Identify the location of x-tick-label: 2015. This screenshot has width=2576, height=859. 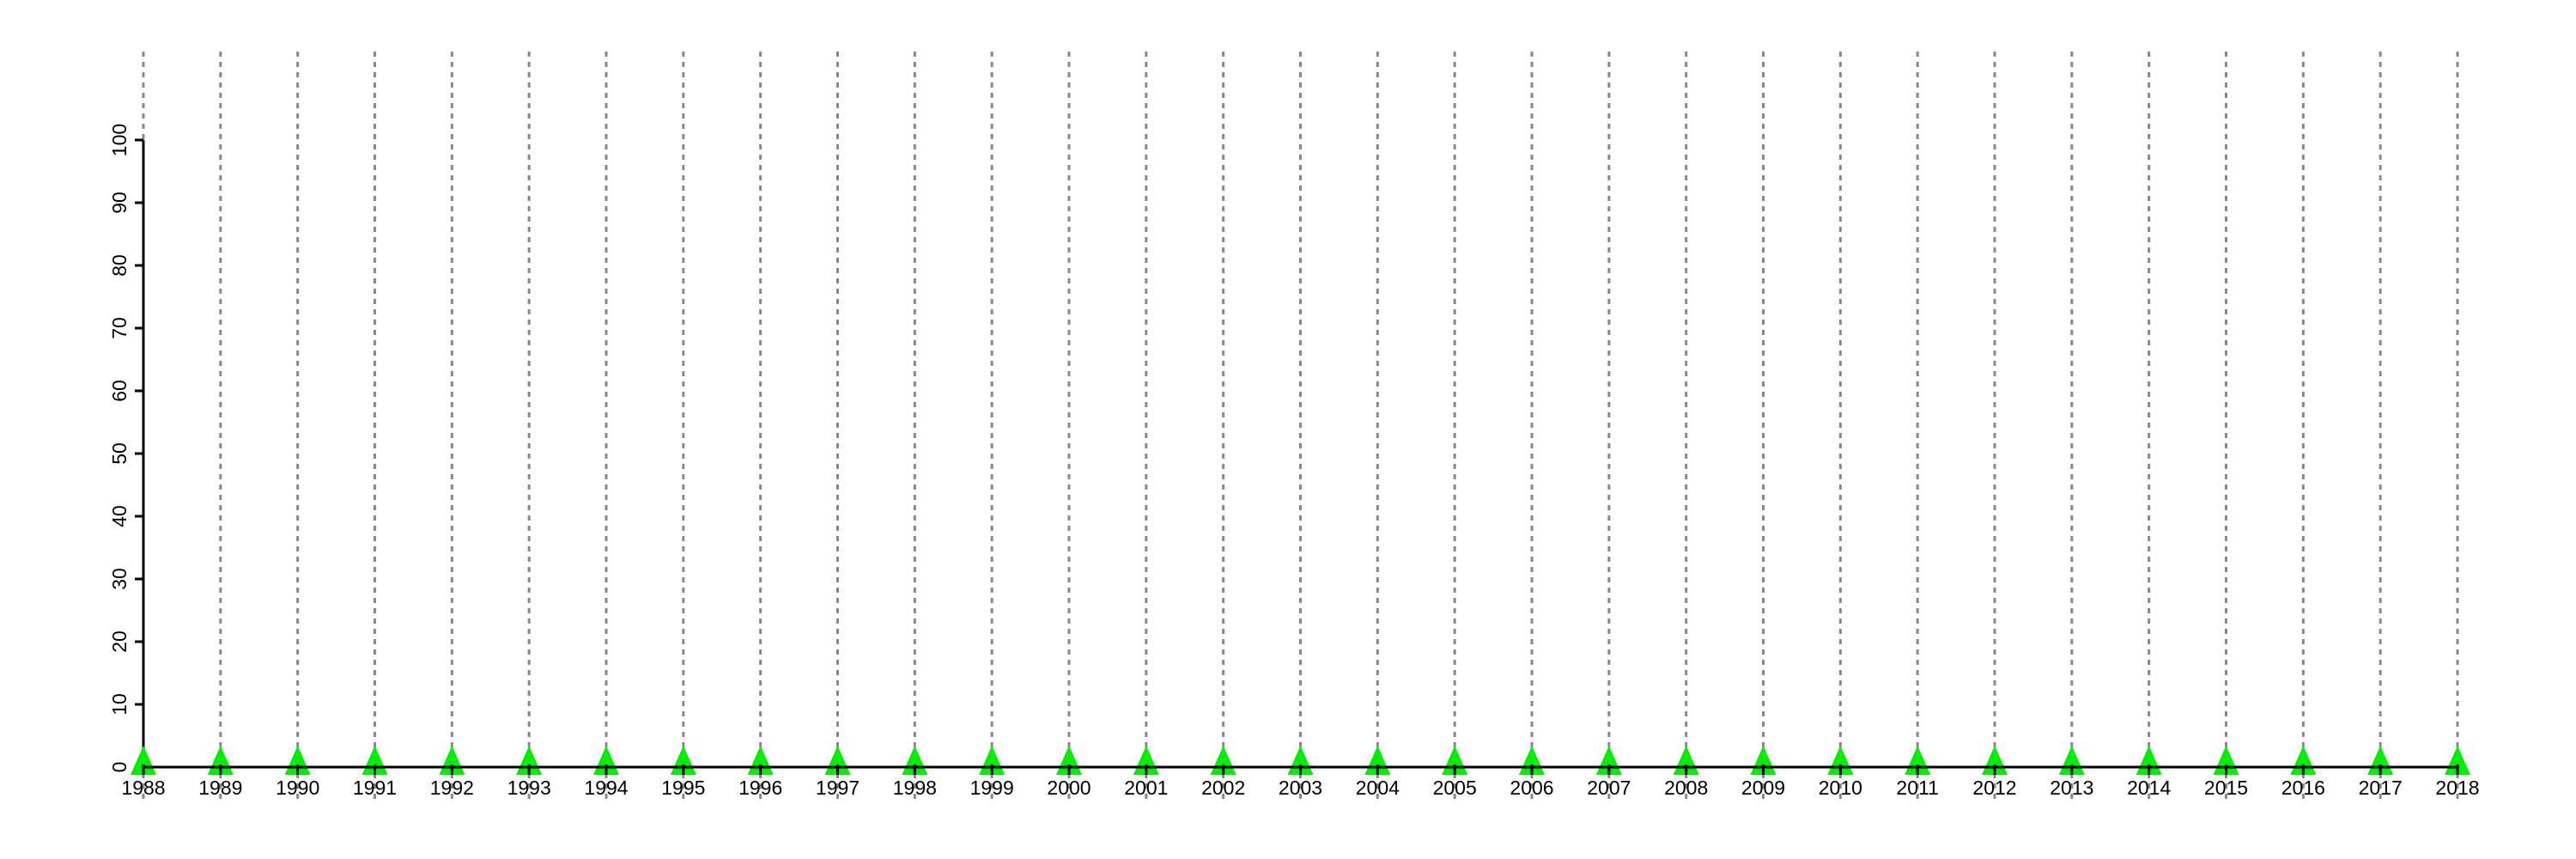
(2226, 788).